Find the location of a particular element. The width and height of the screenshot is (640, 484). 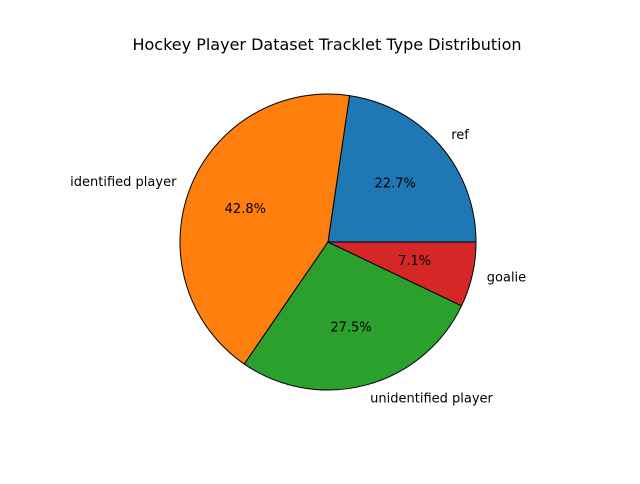

pie-category-label: identified player is located at coordinates (123, 182).